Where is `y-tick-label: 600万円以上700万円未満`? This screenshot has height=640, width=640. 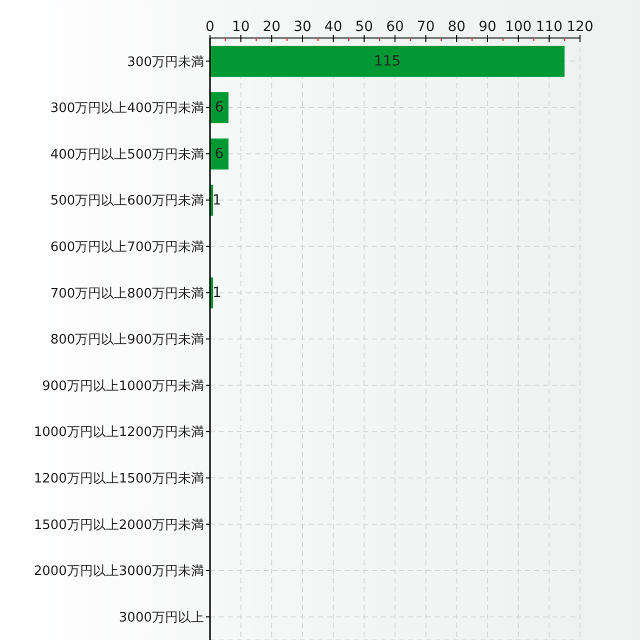 y-tick-label: 600万円以上700万円未満 is located at coordinates (127, 247).